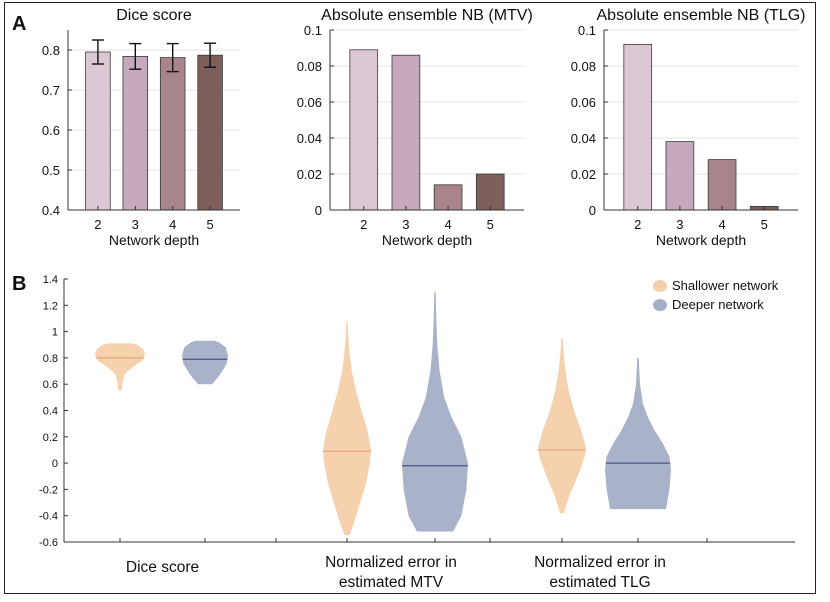  Describe the element at coordinates (718, 304) in the screenshot. I see `legend-label-deeper: Deeper network` at that location.